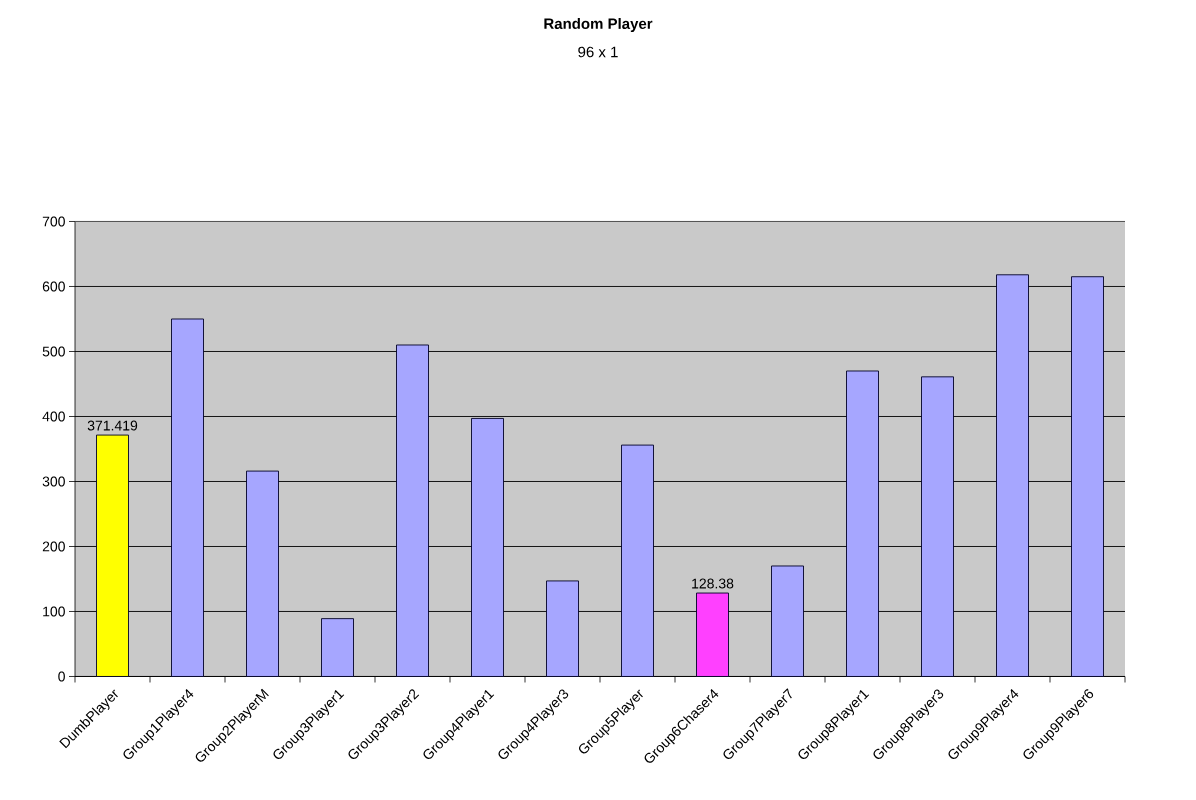 The image size is (1196, 800). What do you see at coordinates (53, 481) in the screenshot?
I see `y-tick-label: 300` at bounding box center [53, 481].